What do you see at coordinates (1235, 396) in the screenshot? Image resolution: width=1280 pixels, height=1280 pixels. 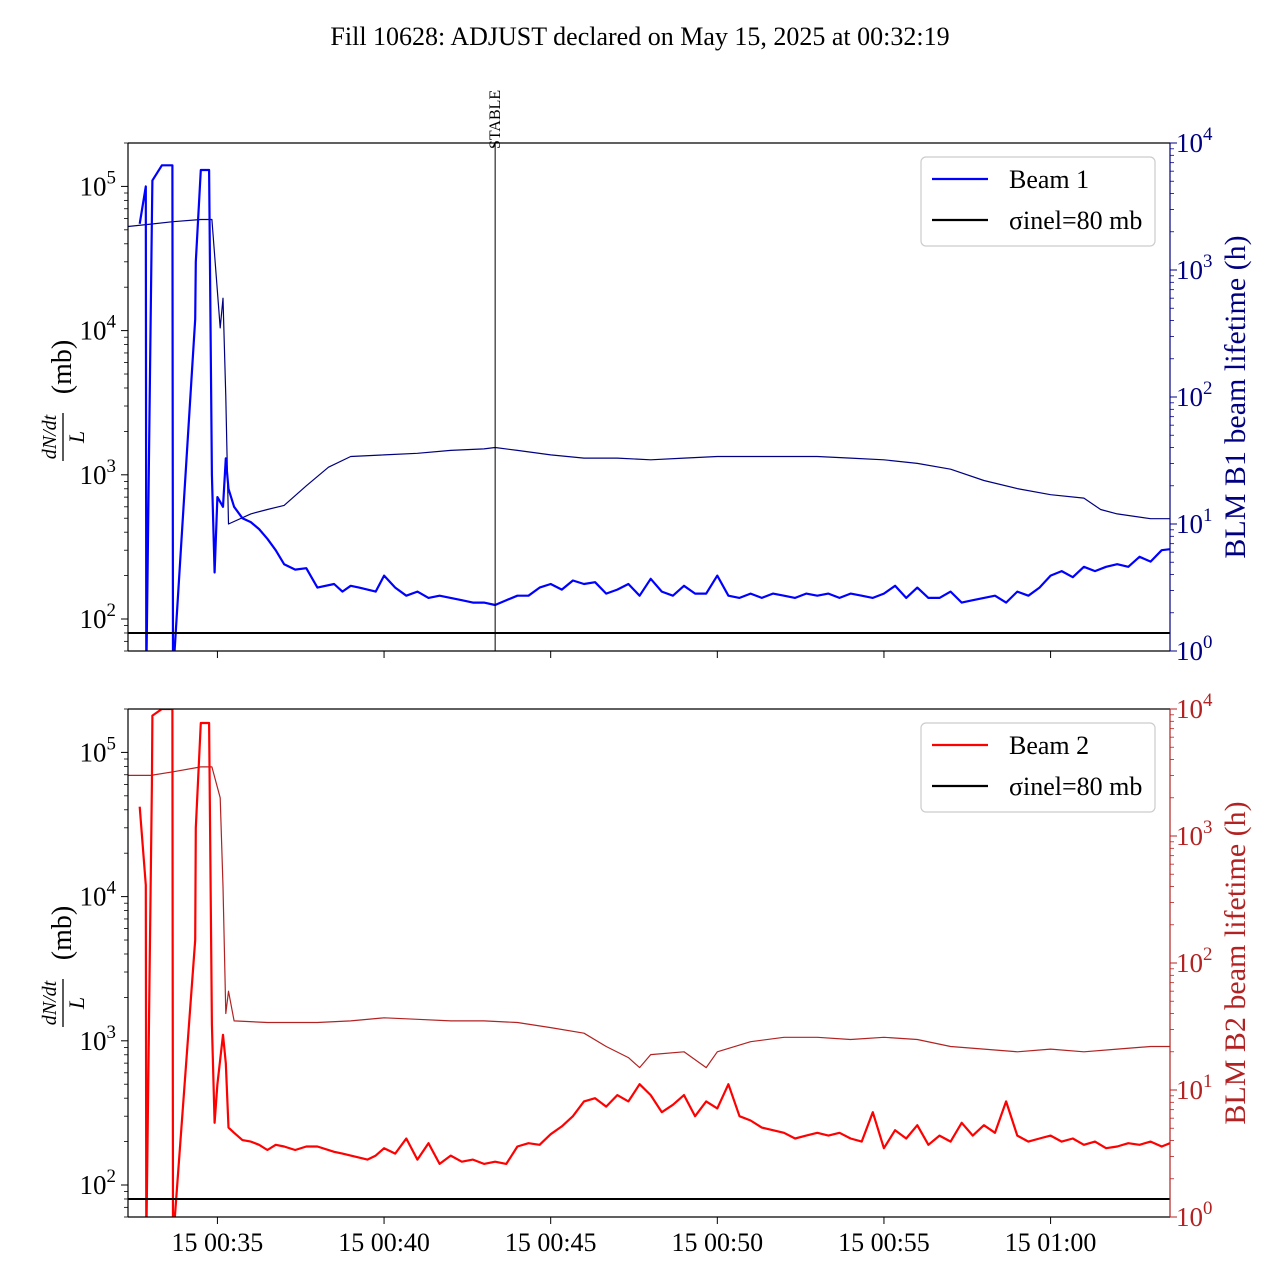 I see `y2-axis-label: BLM B1 beam lifetime (h)` at bounding box center [1235, 396].